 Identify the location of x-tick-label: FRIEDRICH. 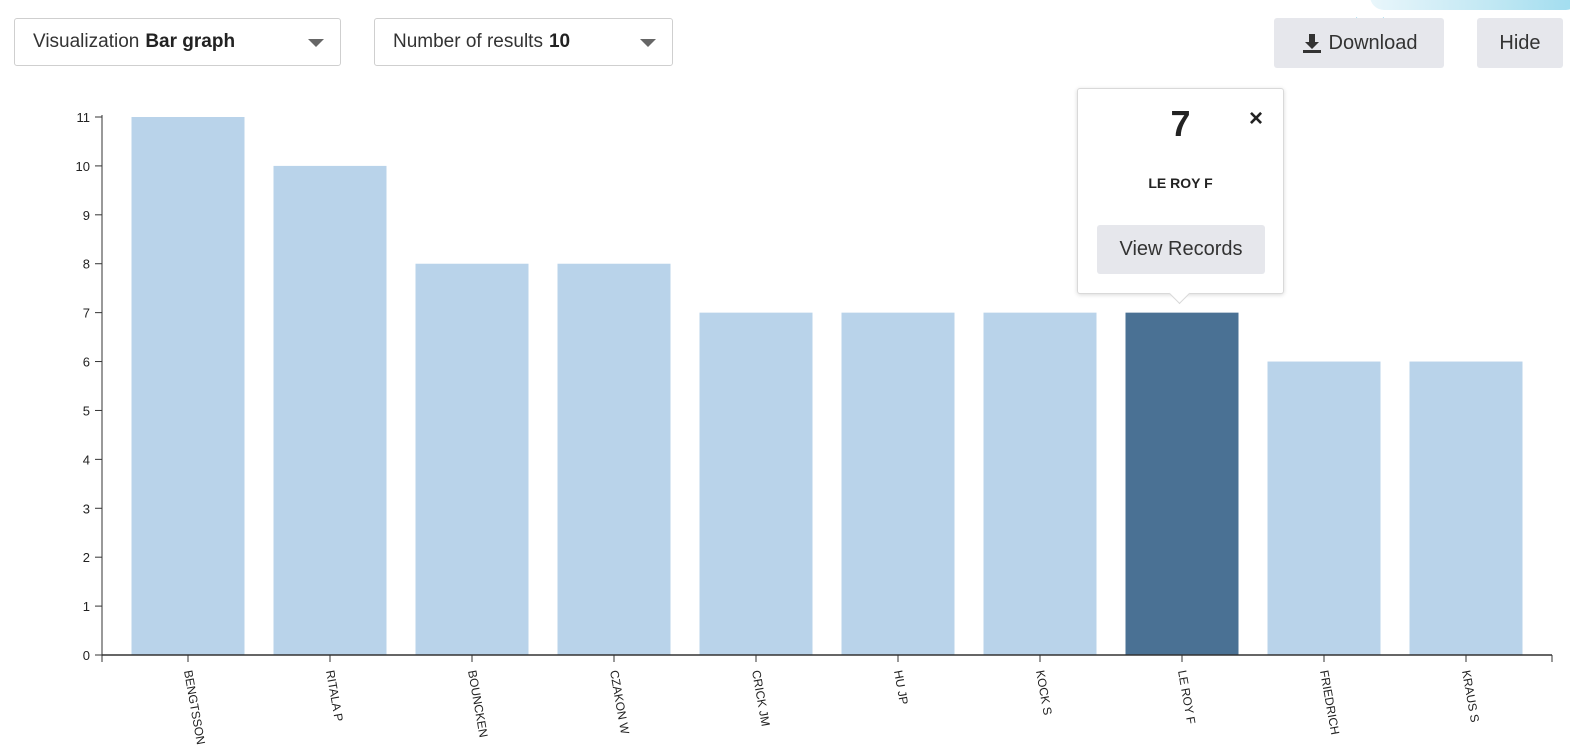
(1329, 702).